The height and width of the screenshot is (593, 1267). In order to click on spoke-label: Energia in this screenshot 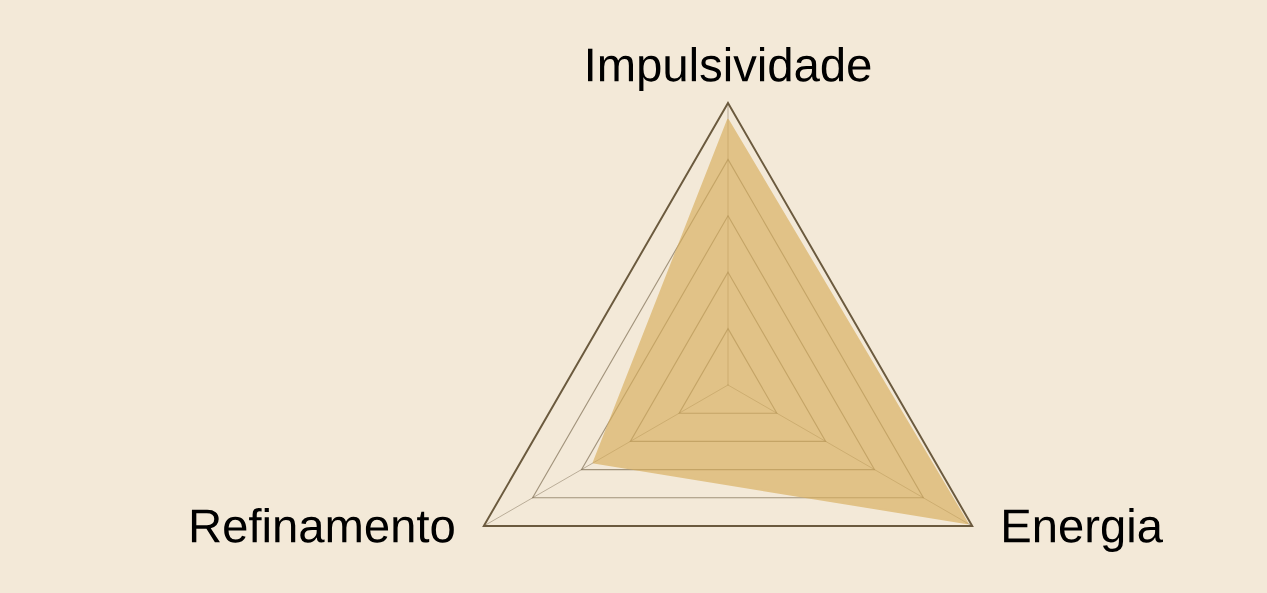, I will do `click(1083, 530)`.